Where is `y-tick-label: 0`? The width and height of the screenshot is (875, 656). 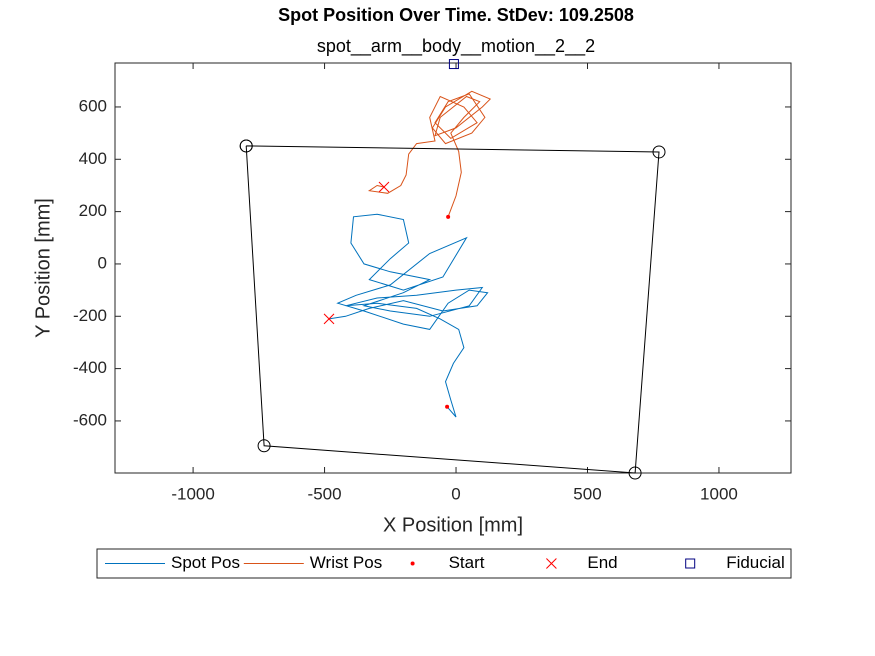
y-tick-label: 0 is located at coordinates (102, 262).